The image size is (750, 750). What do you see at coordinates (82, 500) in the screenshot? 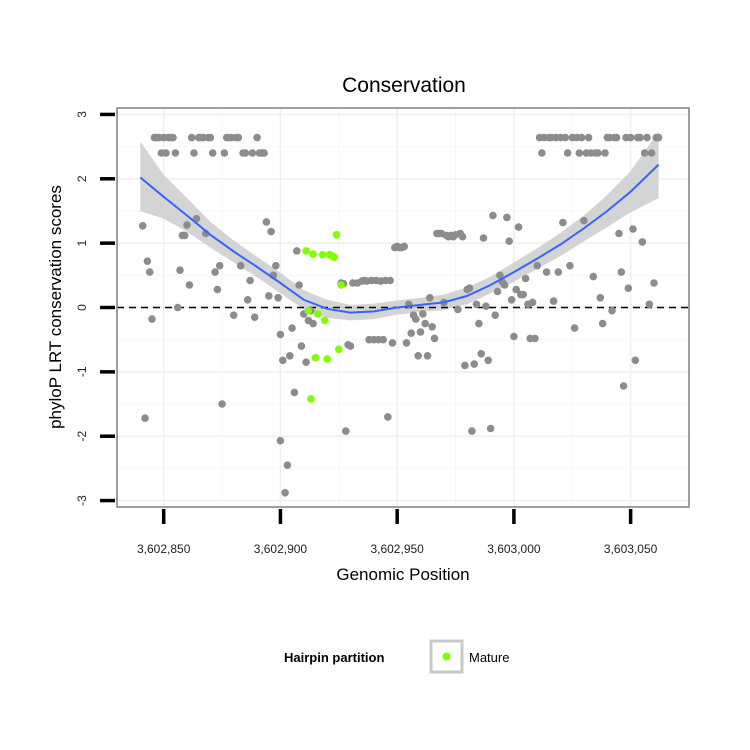
I see `y-tick-label: -3` at bounding box center [82, 500].